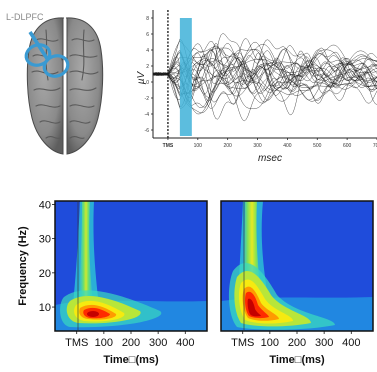  Describe the element at coordinates (131, 266) in the screenshot. I see `spectrogram-left-field` at that location.